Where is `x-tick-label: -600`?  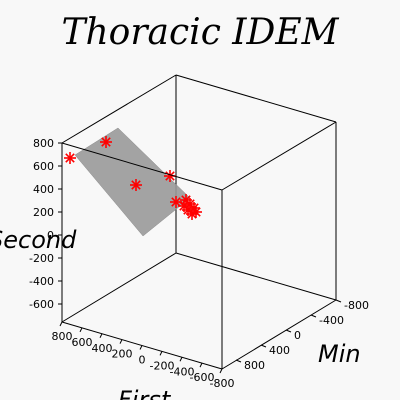 x-tick-label: -600 is located at coordinates (202, 377).